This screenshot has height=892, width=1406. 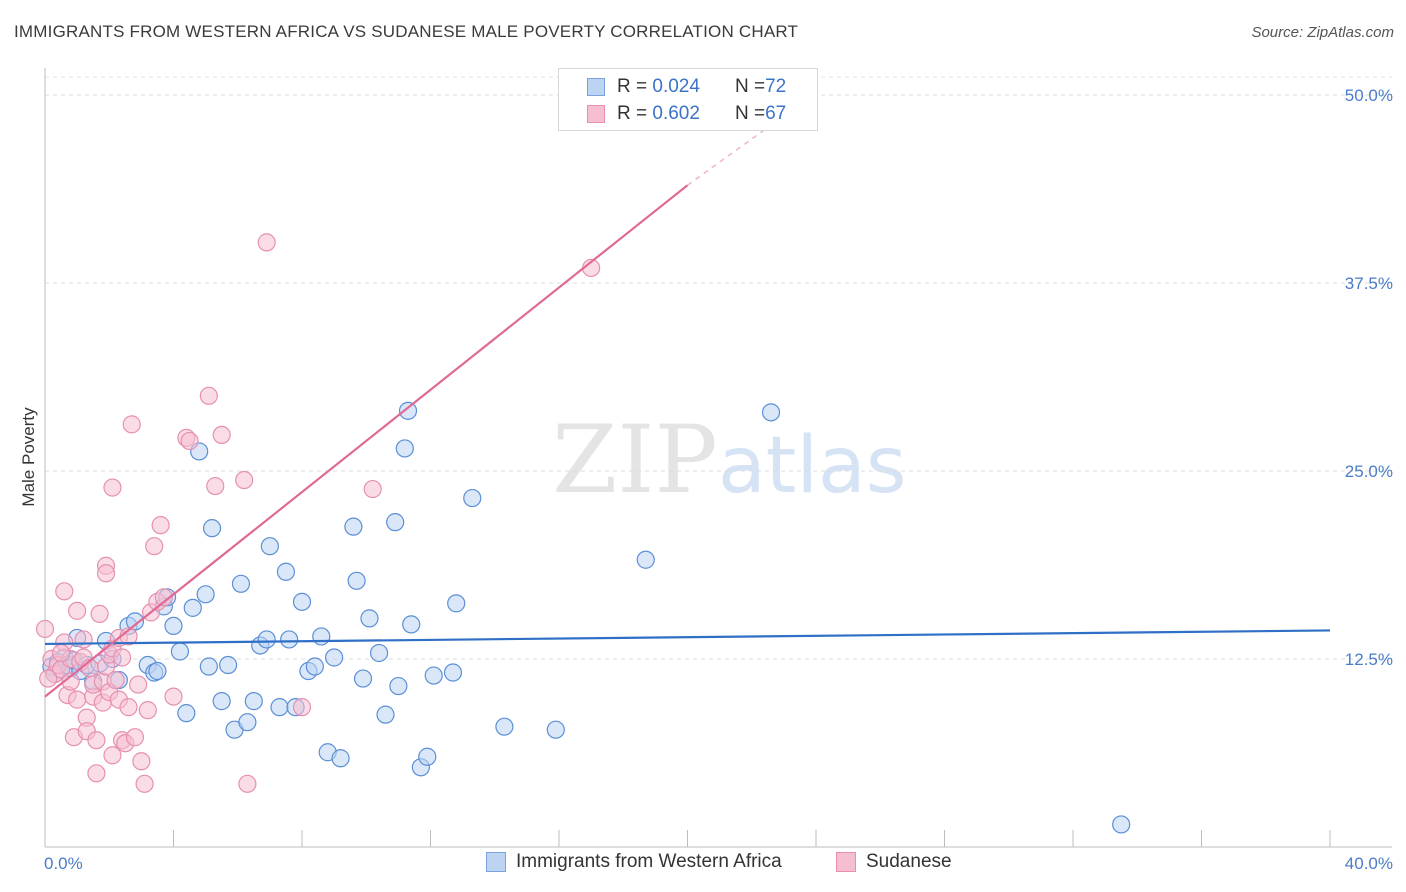 What do you see at coordinates (687, 637) in the screenshot?
I see `trend-line-western-africa` at bounding box center [687, 637].